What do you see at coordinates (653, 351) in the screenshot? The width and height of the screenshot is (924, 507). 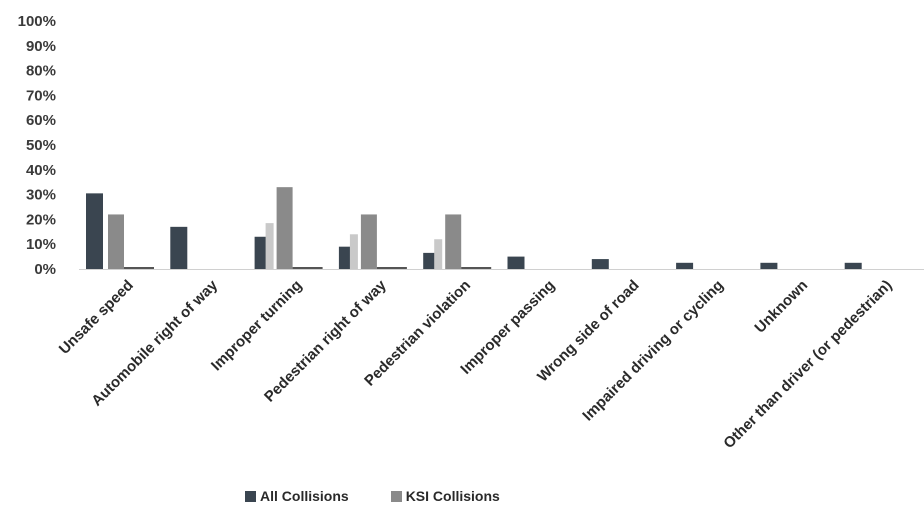 I see `x-category-label: Impaired driving or cycling` at bounding box center [653, 351].